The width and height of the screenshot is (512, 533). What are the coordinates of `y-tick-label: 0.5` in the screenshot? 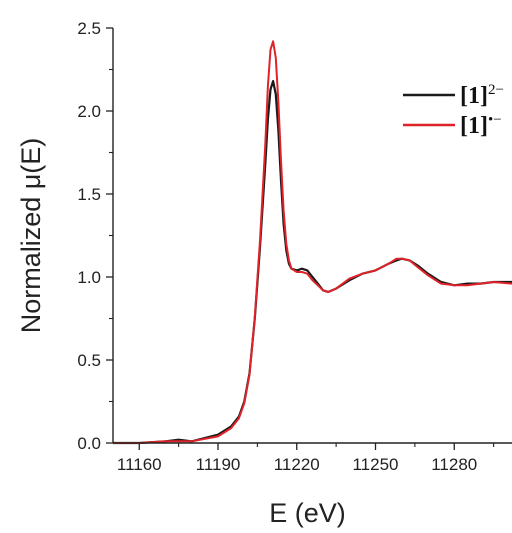 It's located at (89, 360).